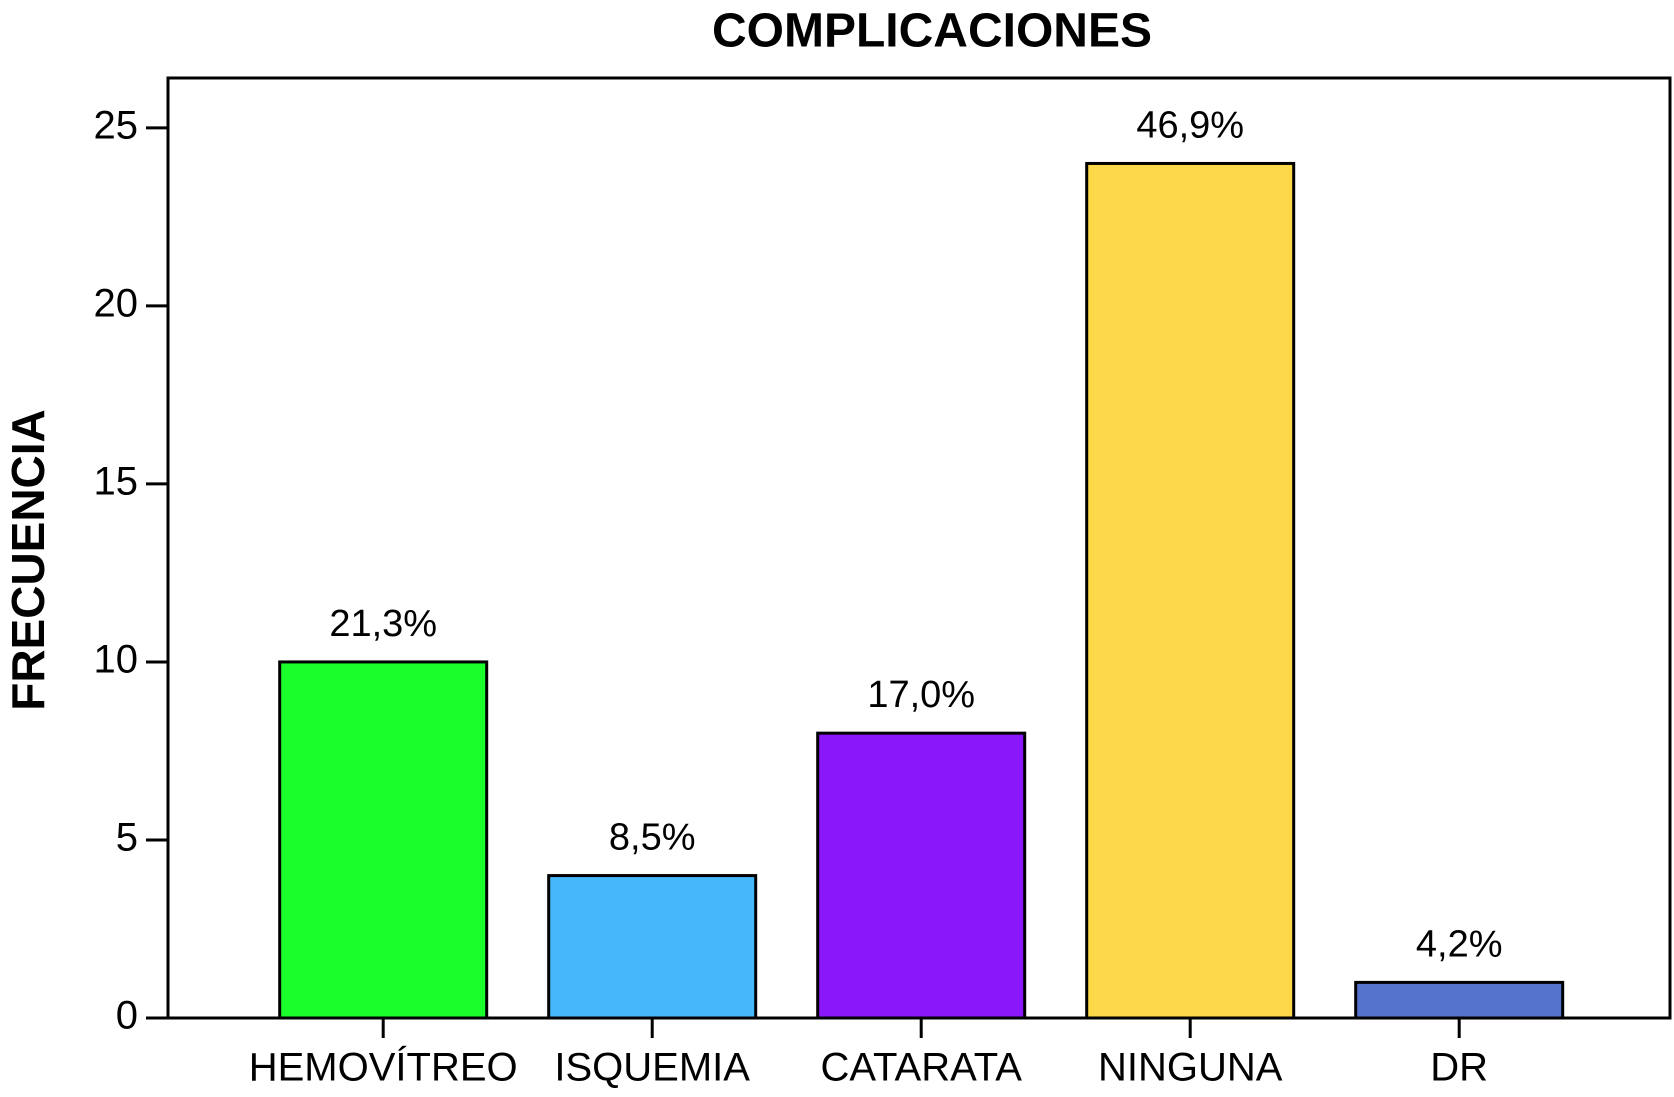 The height and width of the screenshot is (1097, 1674). What do you see at coordinates (116, 481) in the screenshot?
I see `y-tick-label: 15` at bounding box center [116, 481].